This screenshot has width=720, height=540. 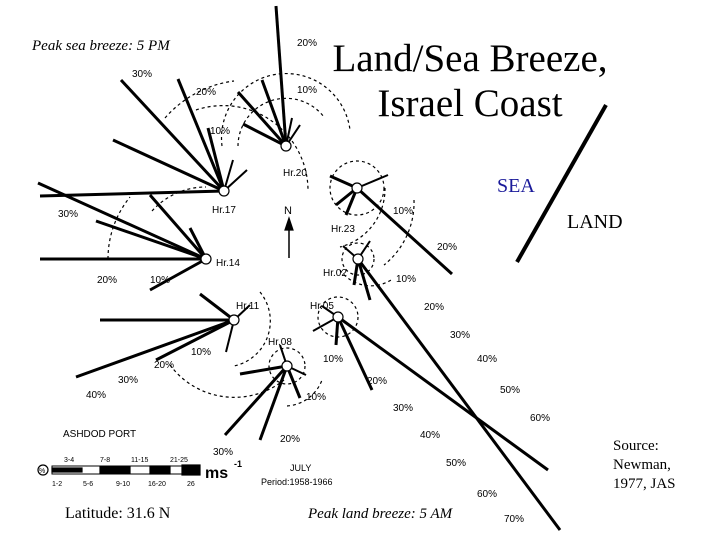 What do you see at coordinates (101, 46) in the screenshot?
I see `peak-sea-breeze-label: Peak sea breeze: 5 PM` at bounding box center [101, 46].